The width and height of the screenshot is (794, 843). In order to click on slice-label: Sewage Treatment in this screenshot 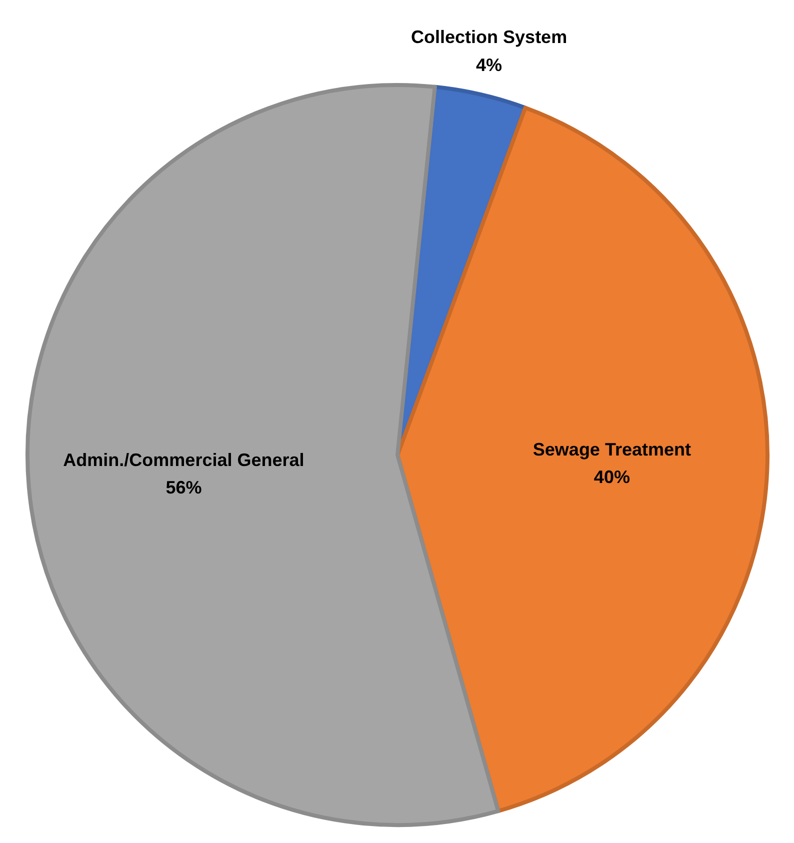, I will do `click(611, 449)`.